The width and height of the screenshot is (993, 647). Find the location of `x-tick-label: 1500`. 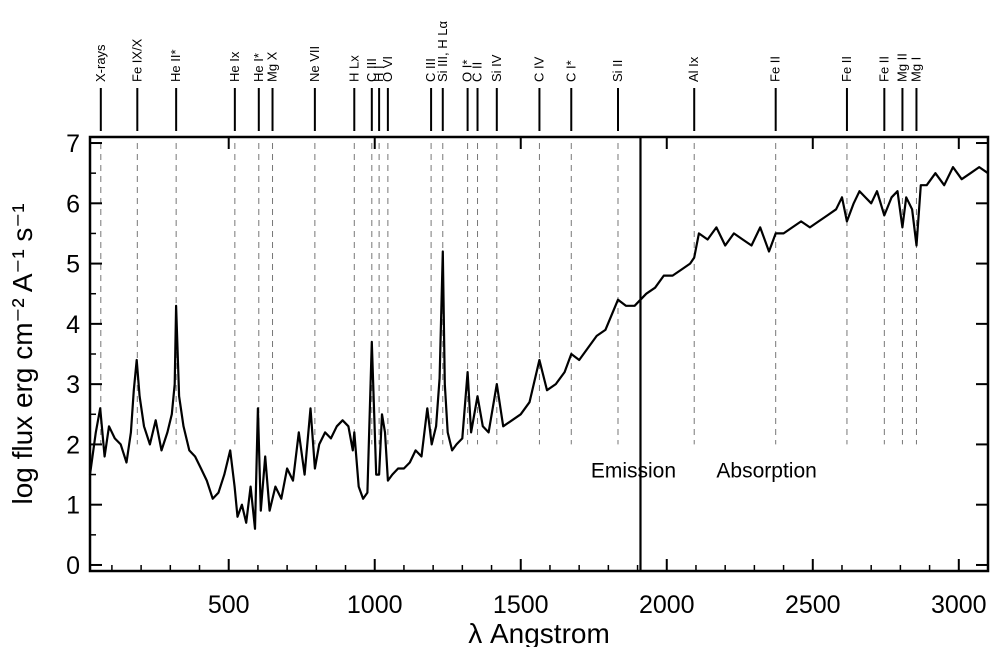

x-tick-label: 1500 is located at coordinates (521, 605).